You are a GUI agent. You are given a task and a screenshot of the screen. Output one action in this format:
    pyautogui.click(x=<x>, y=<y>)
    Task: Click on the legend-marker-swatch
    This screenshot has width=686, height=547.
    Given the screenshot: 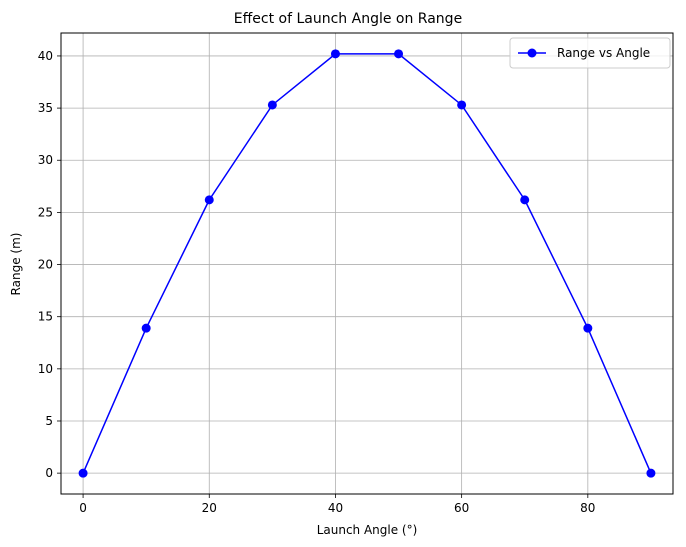 What is the action you would take?
    pyautogui.click(x=532, y=53)
    